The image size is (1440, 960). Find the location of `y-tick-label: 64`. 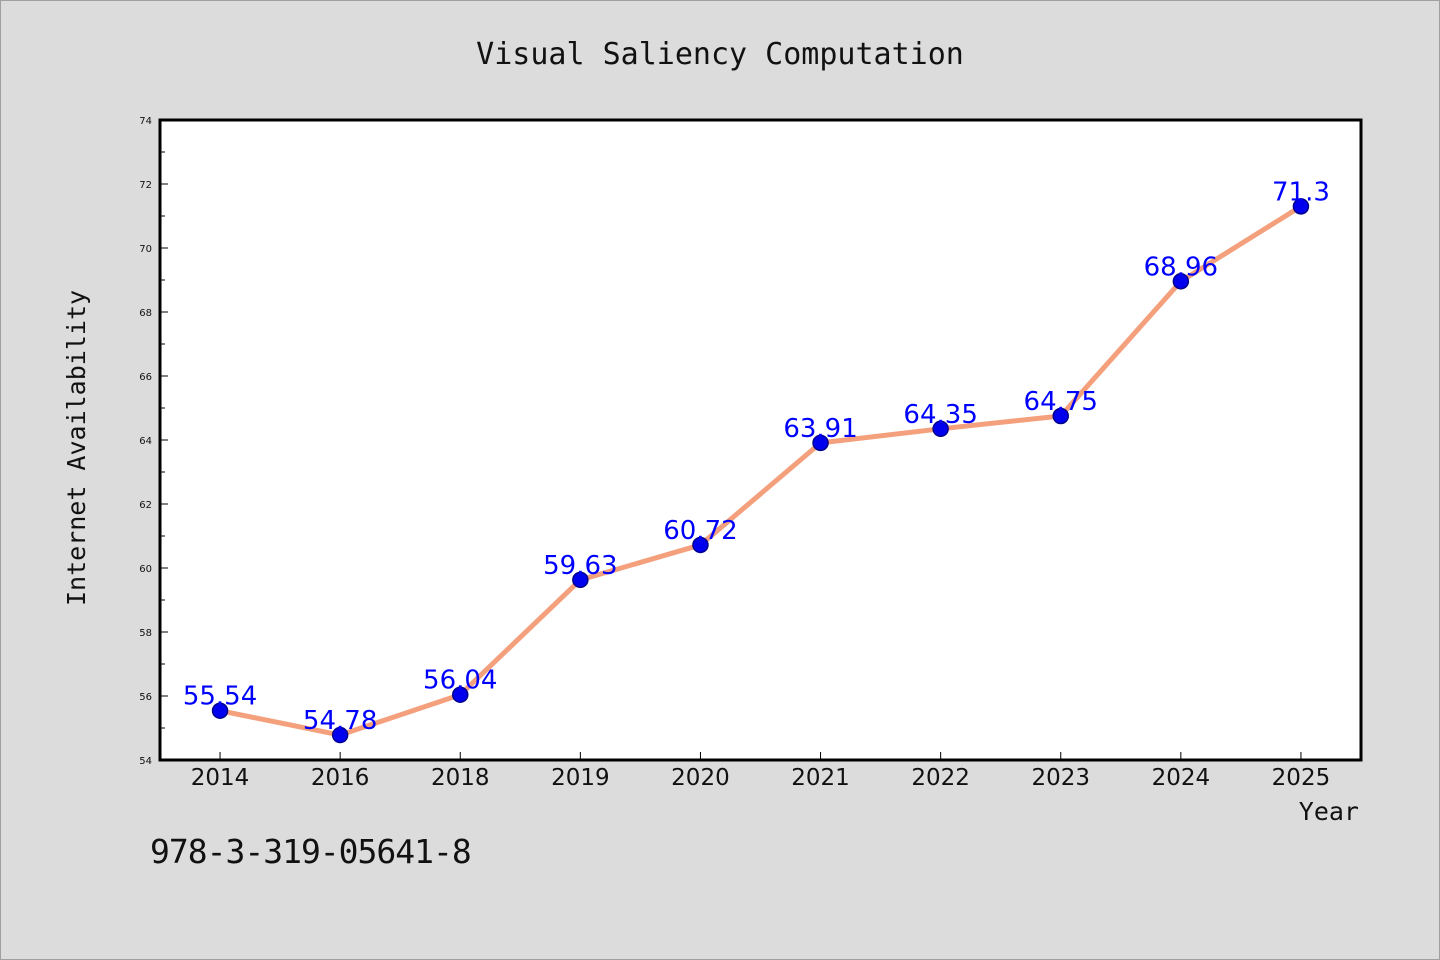

y-tick-label: 64 is located at coordinates (145, 441).